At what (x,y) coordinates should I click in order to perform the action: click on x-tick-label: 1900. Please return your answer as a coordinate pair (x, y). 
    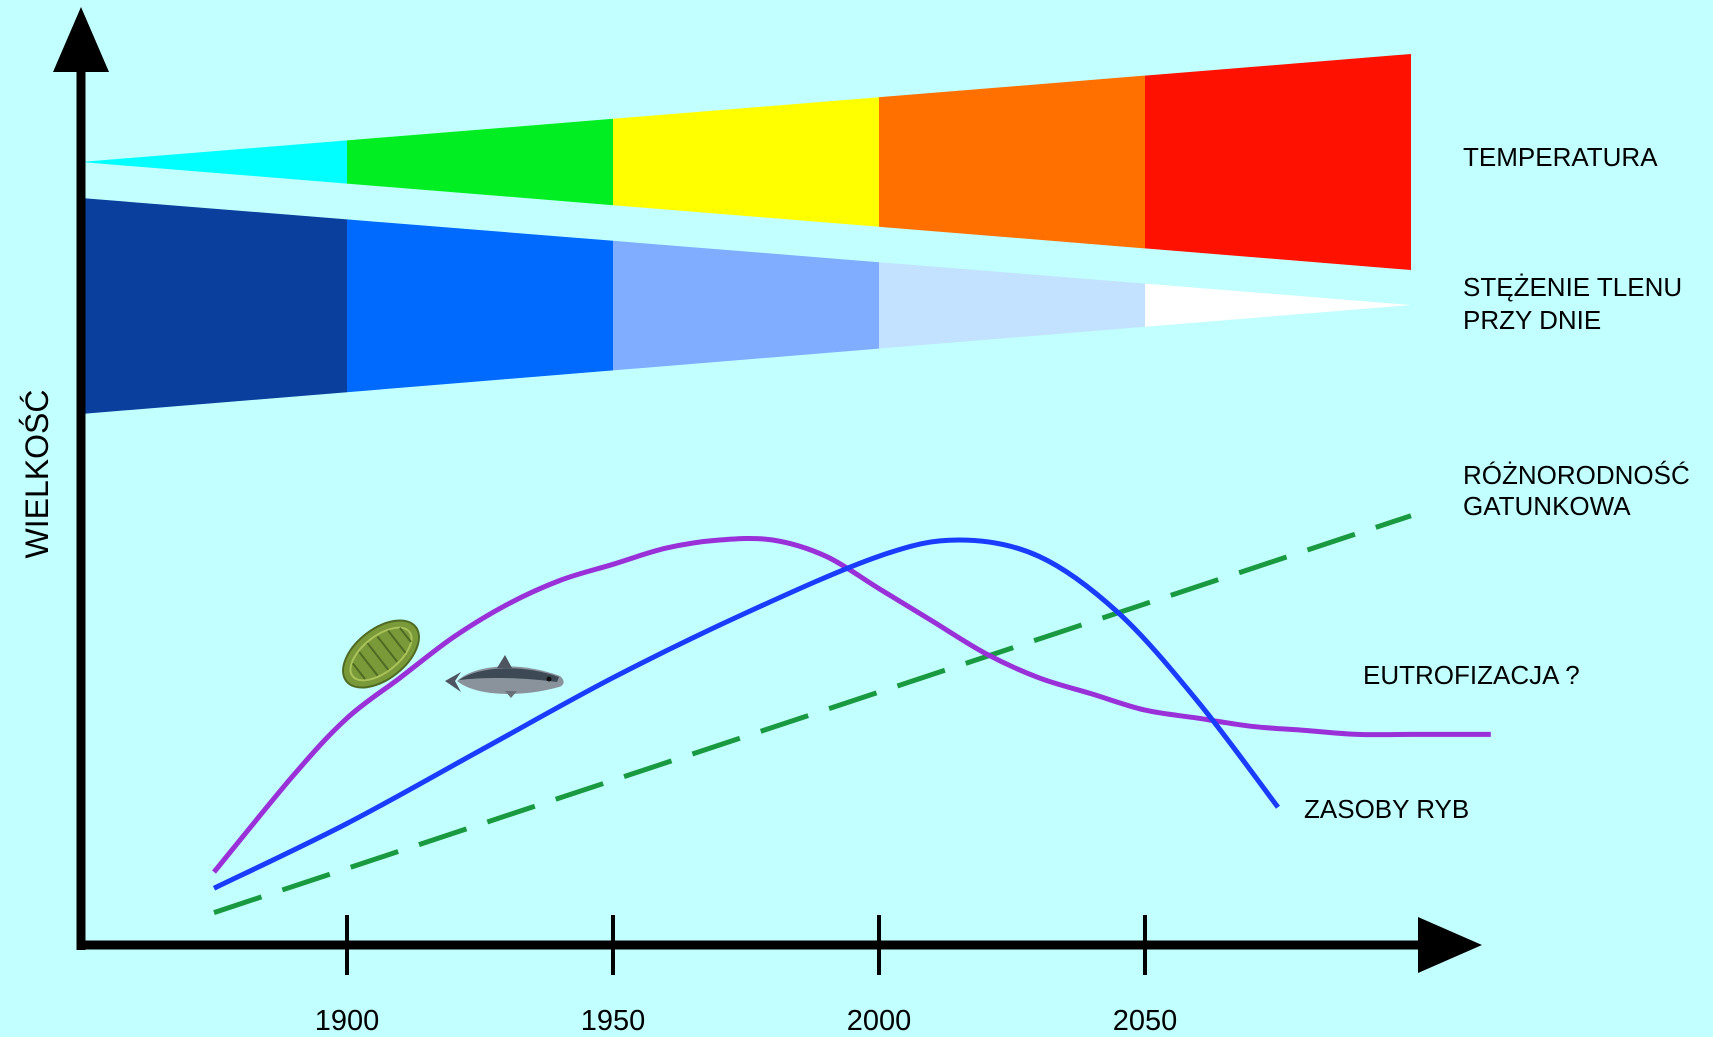
    Looking at the image, I should click on (347, 1021).